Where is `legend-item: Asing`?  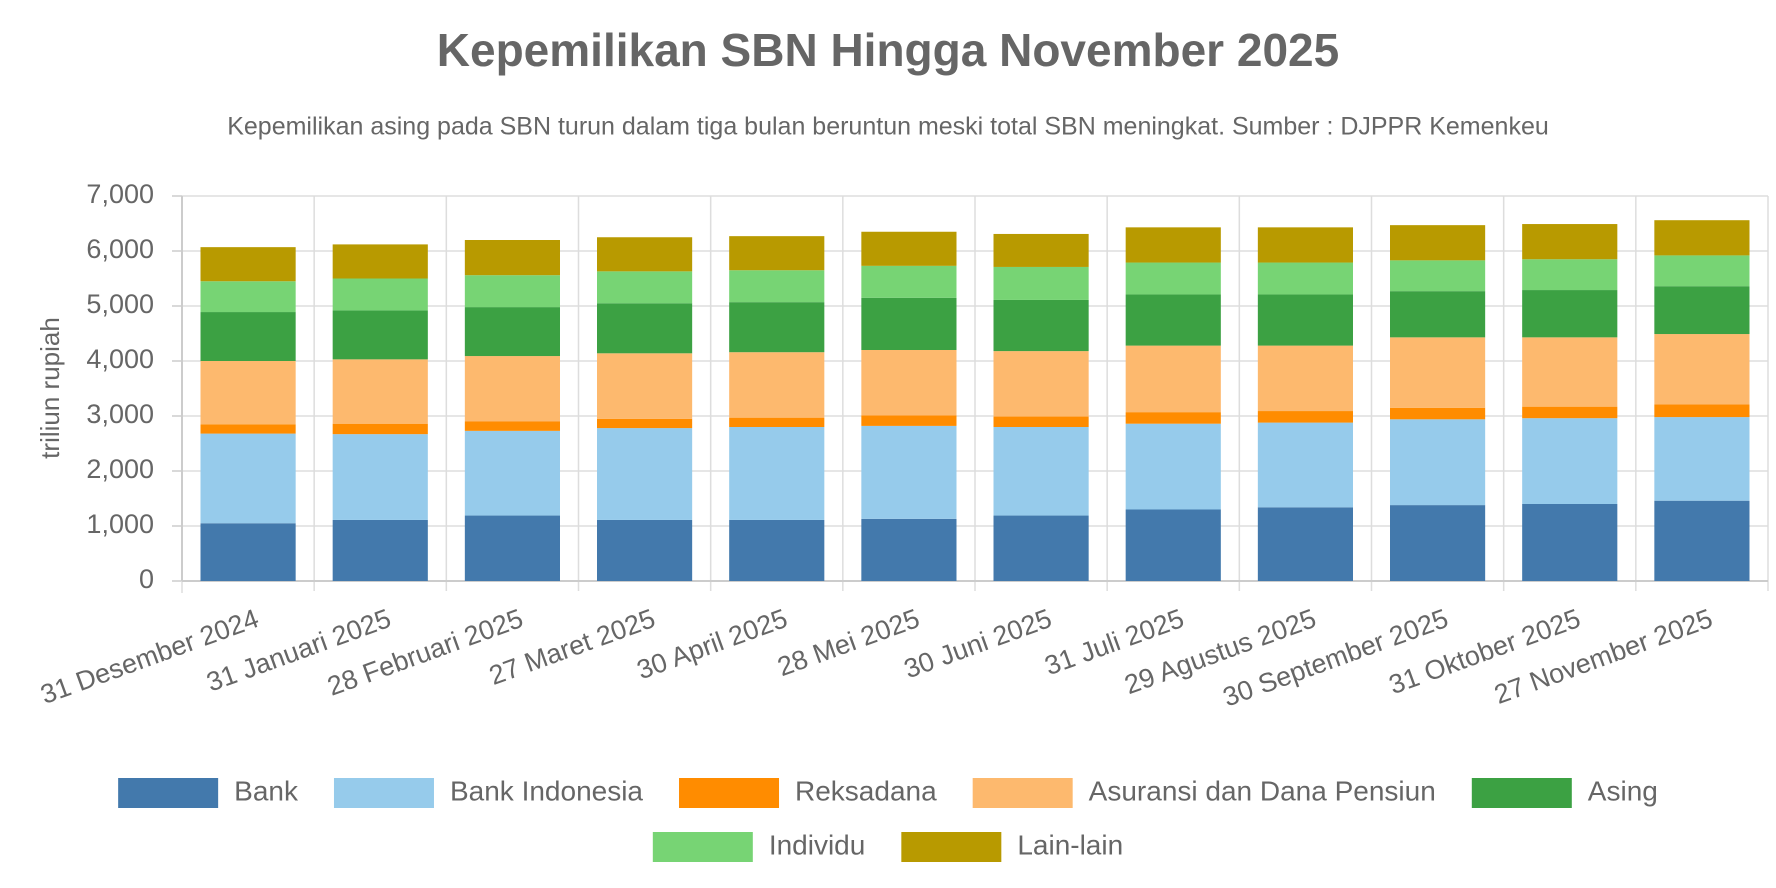
legend-item: Asing is located at coordinates (1564, 791).